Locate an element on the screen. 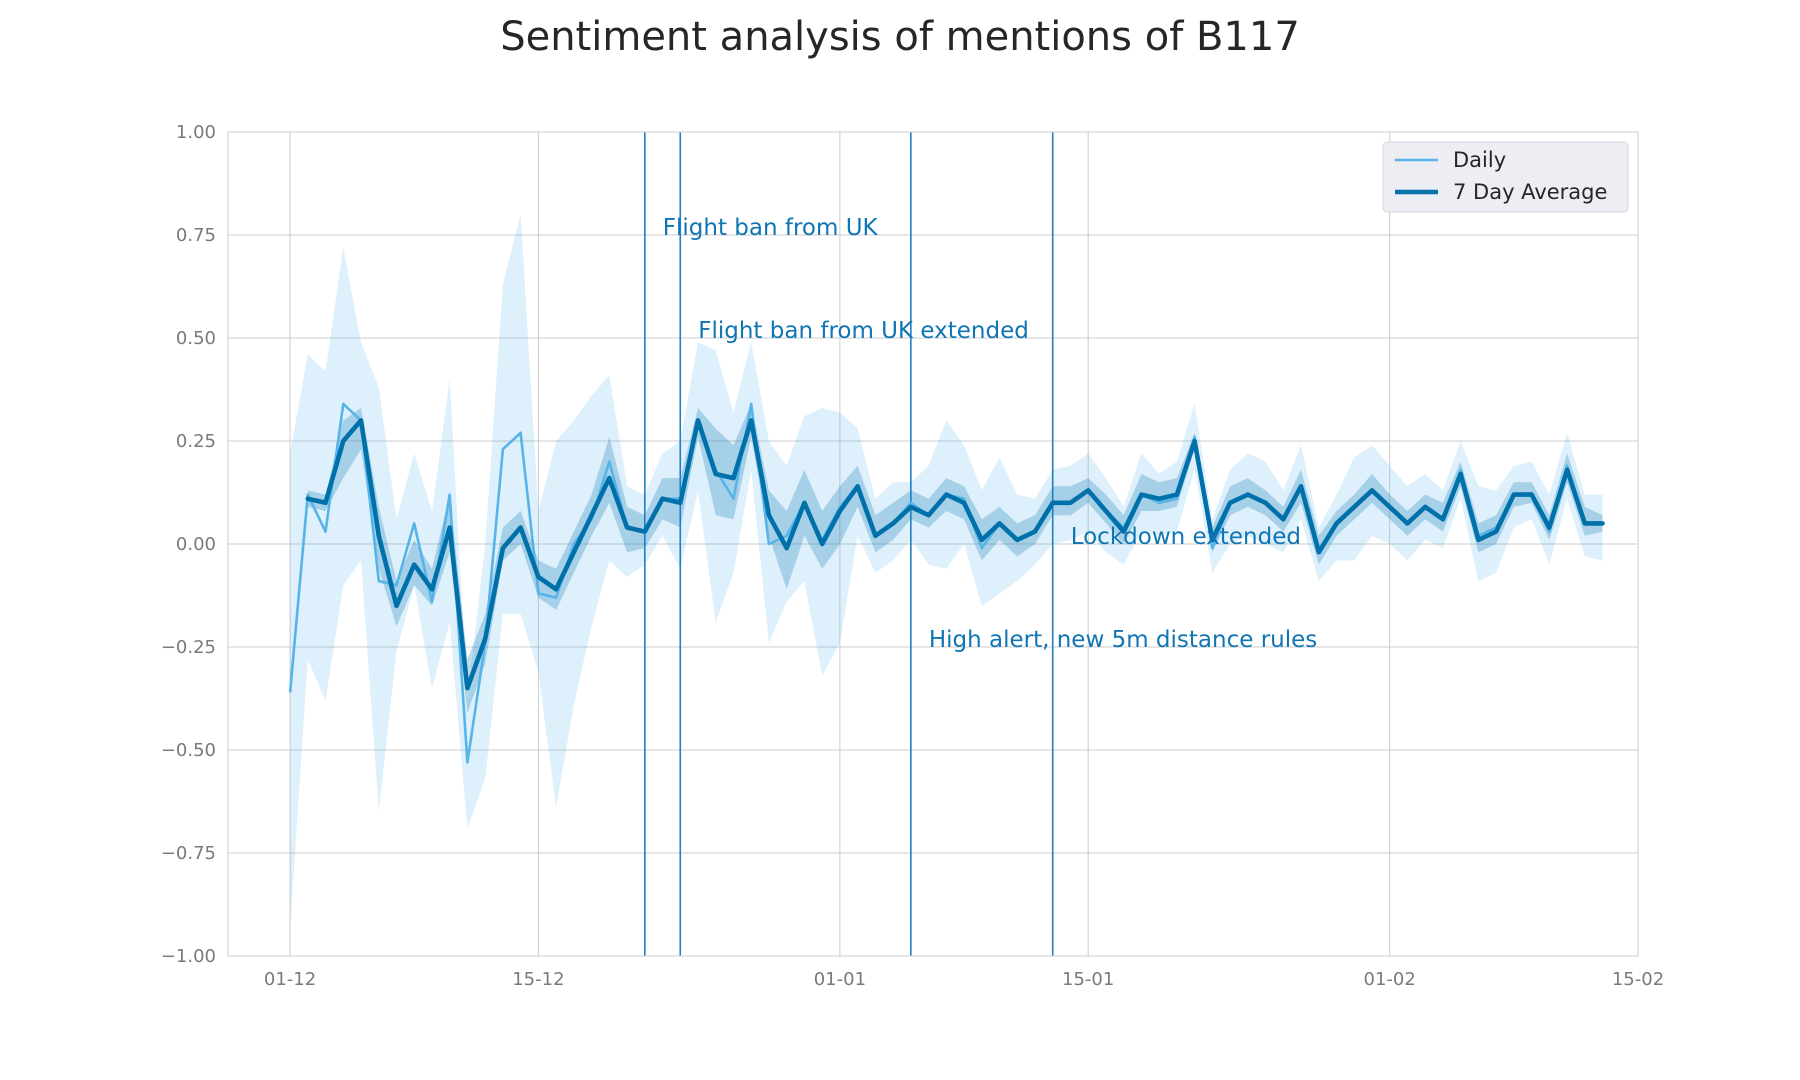 Image resolution: width=1800 pixels, height=1080 pixels. event-annotation: High alert, new 5m distance rules is located at coordinates (1123, 640).